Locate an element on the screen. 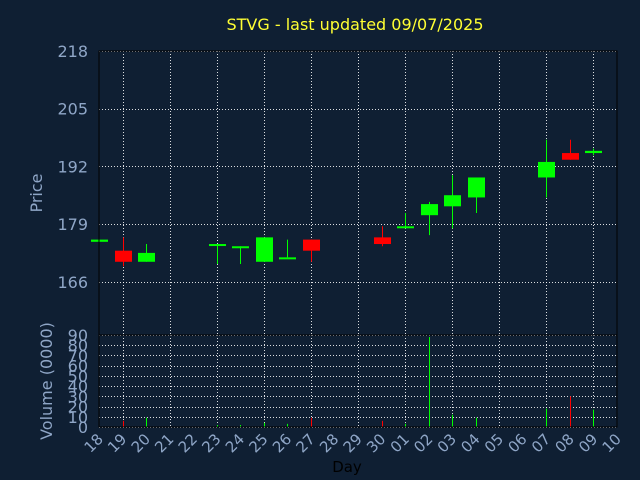 The height and width of the screenshot is (480, 640). x-tick-label: 06 is located at coordinates (517, 443).